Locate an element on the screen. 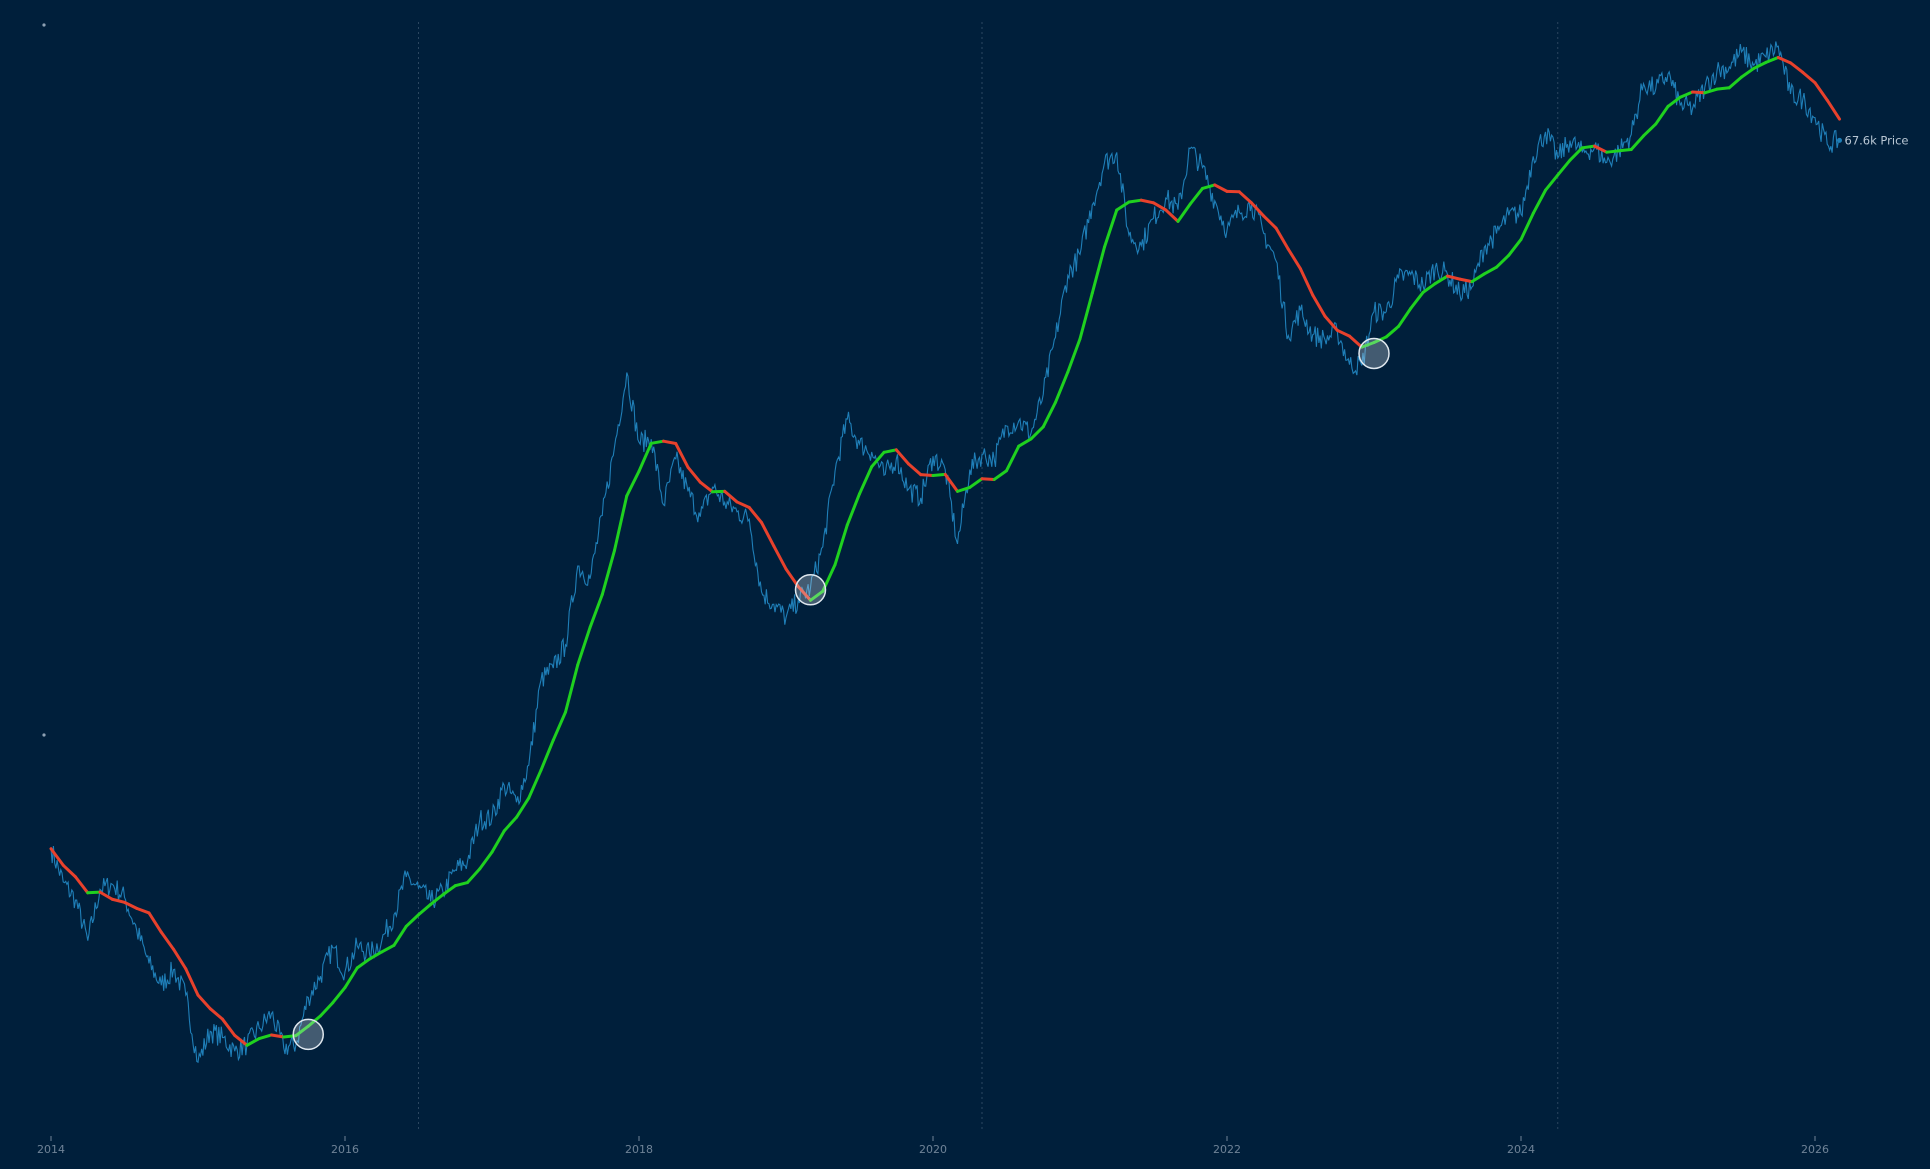 This screenshot has width=1930, height=1169. last-price-dot is located at coordinates (1839, 140).